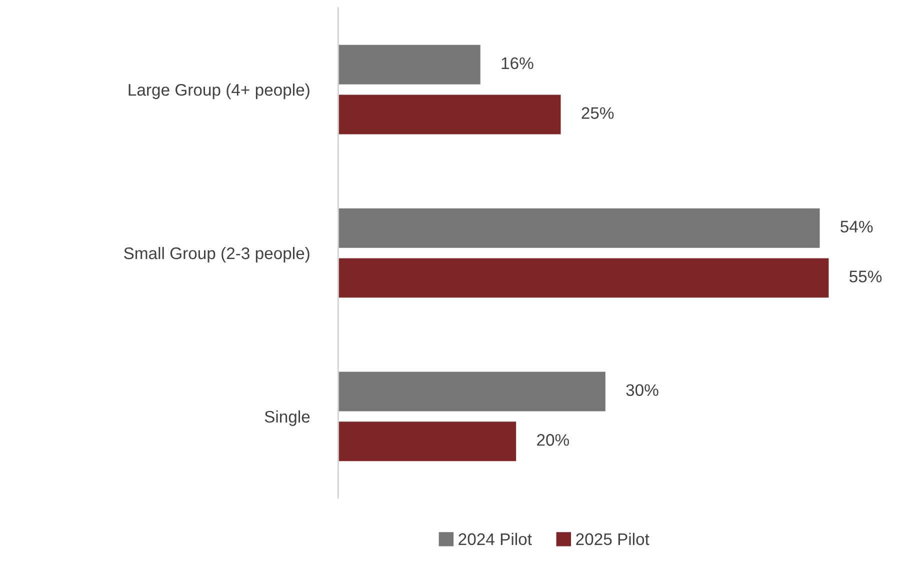 The height and width of the screenshot is (561, 897). What do you see at coordinates (219, 92) in the screenshot?
I see `y-tick-label: Large Group (4+ people)` at bounding box center [219, 92].